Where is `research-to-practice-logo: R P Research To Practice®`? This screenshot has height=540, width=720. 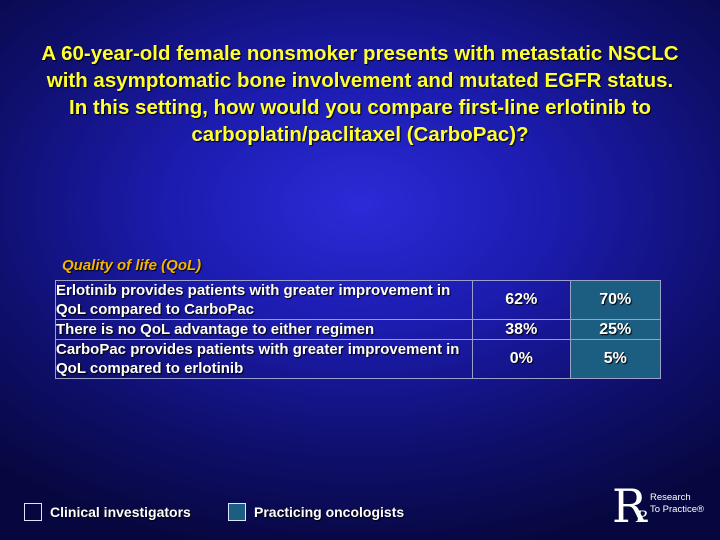 research-to-practice-logo: R P Research To Practice® is located at coordinates (662, 506).